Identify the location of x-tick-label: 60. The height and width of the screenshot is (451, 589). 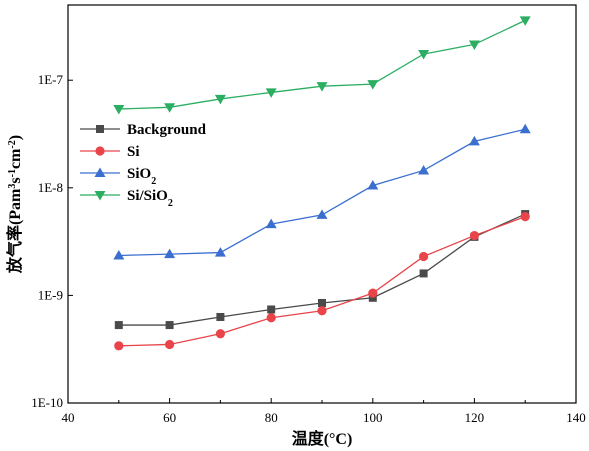
(169, 417).